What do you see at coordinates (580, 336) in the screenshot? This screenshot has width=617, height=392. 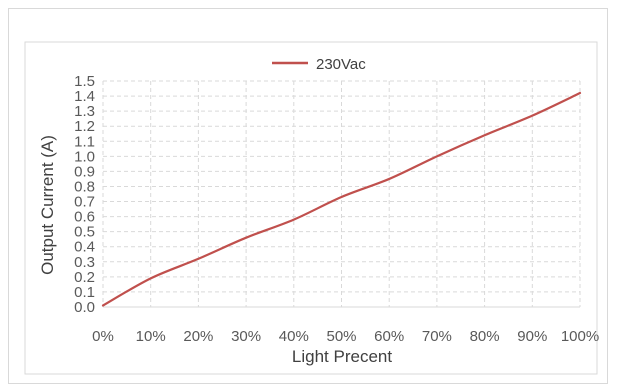 I see `x-tick-label: 100%` at bounding box center [580, 336].